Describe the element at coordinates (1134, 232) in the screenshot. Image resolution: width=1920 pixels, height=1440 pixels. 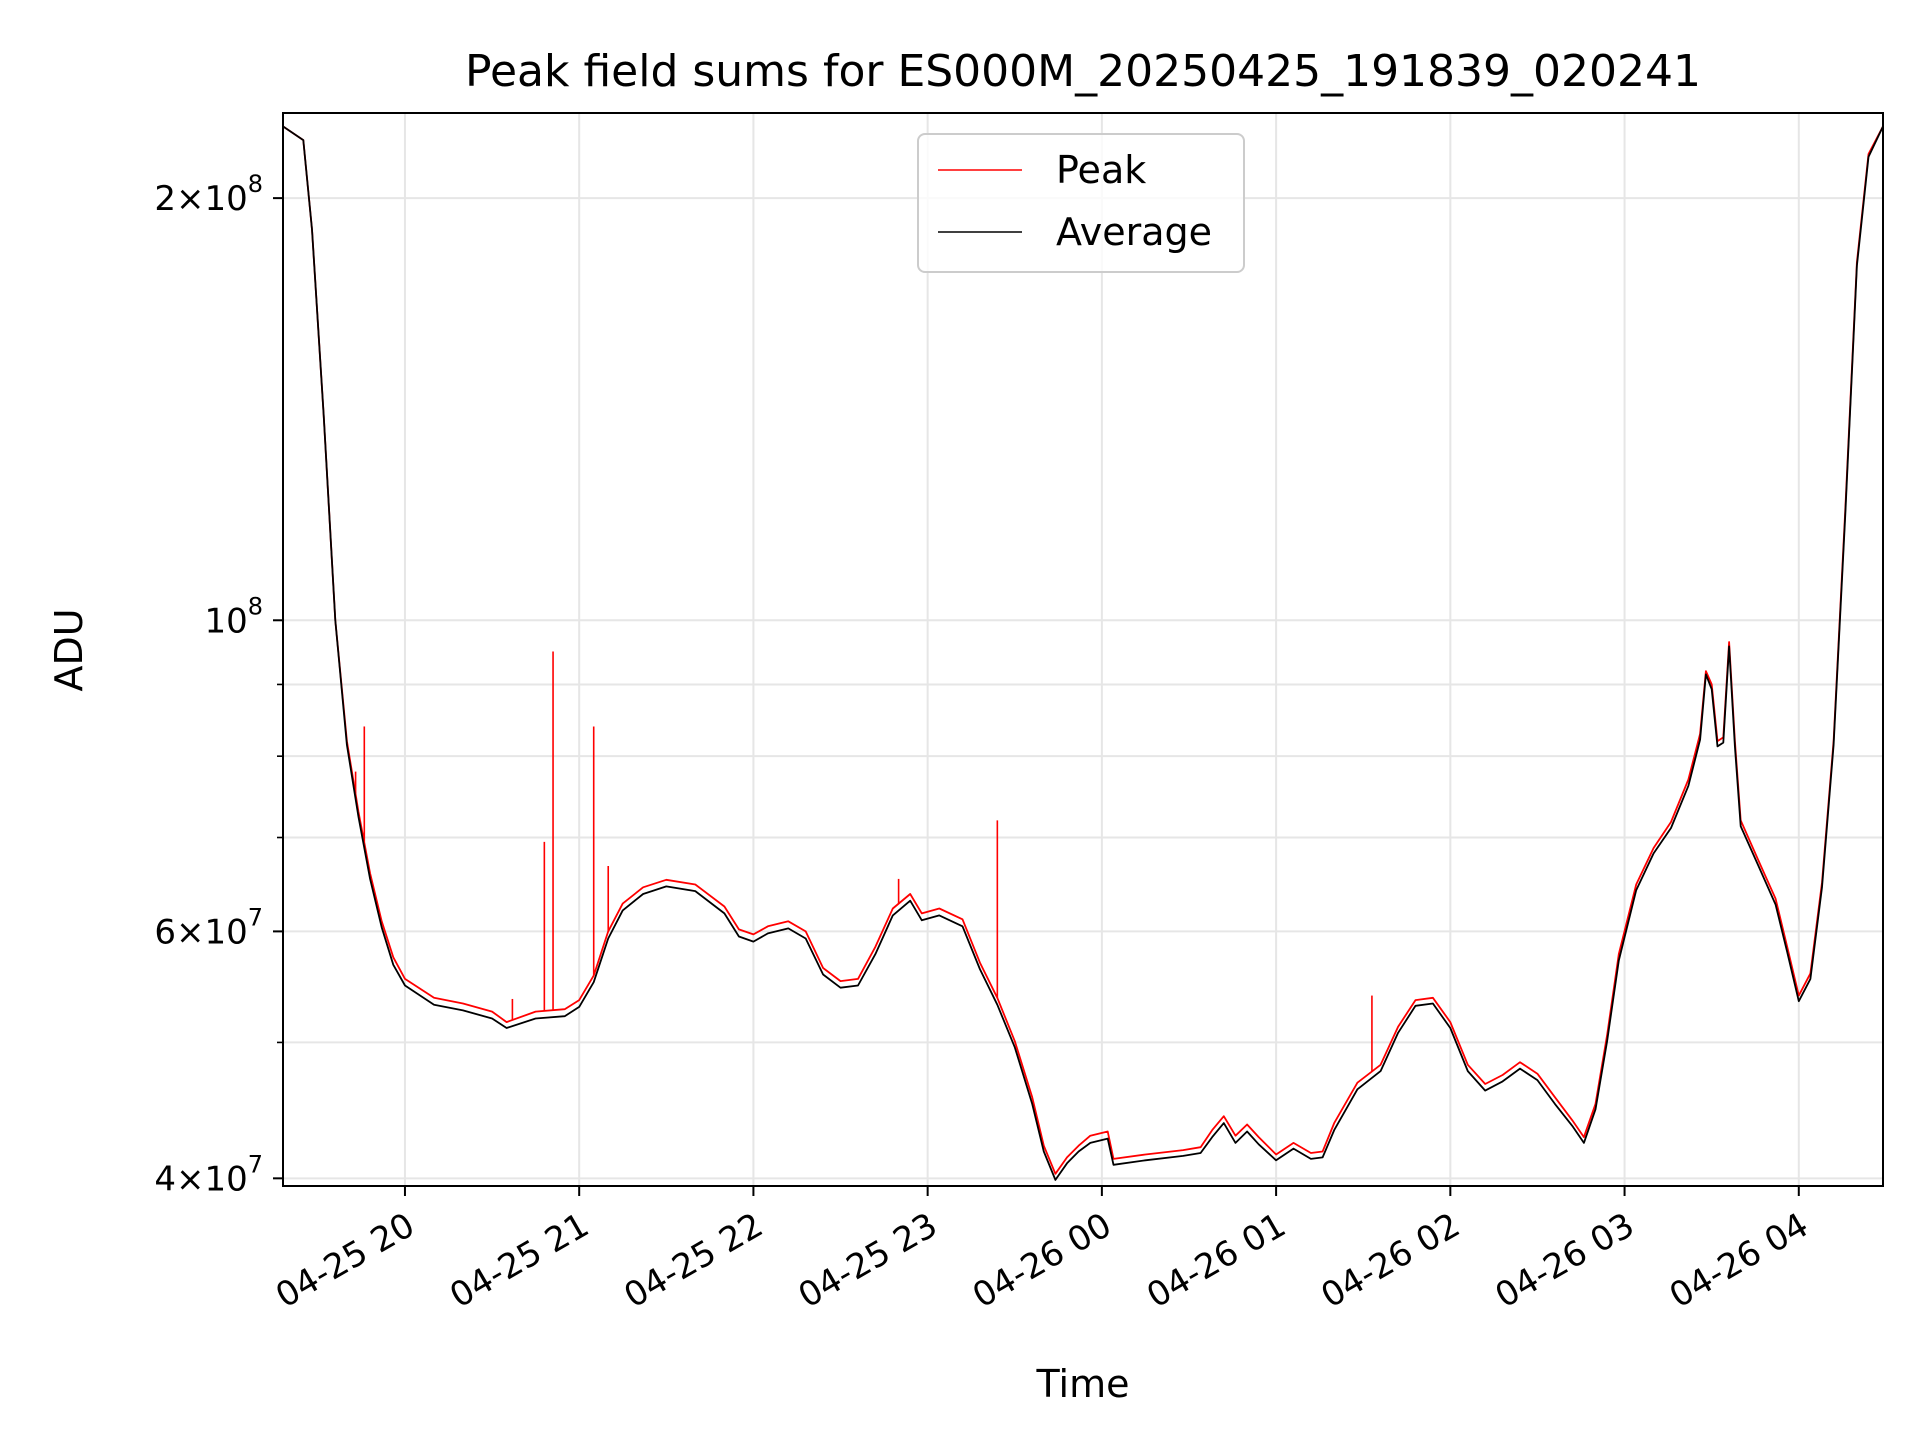
I see `legend-label-average: Average` at that location.